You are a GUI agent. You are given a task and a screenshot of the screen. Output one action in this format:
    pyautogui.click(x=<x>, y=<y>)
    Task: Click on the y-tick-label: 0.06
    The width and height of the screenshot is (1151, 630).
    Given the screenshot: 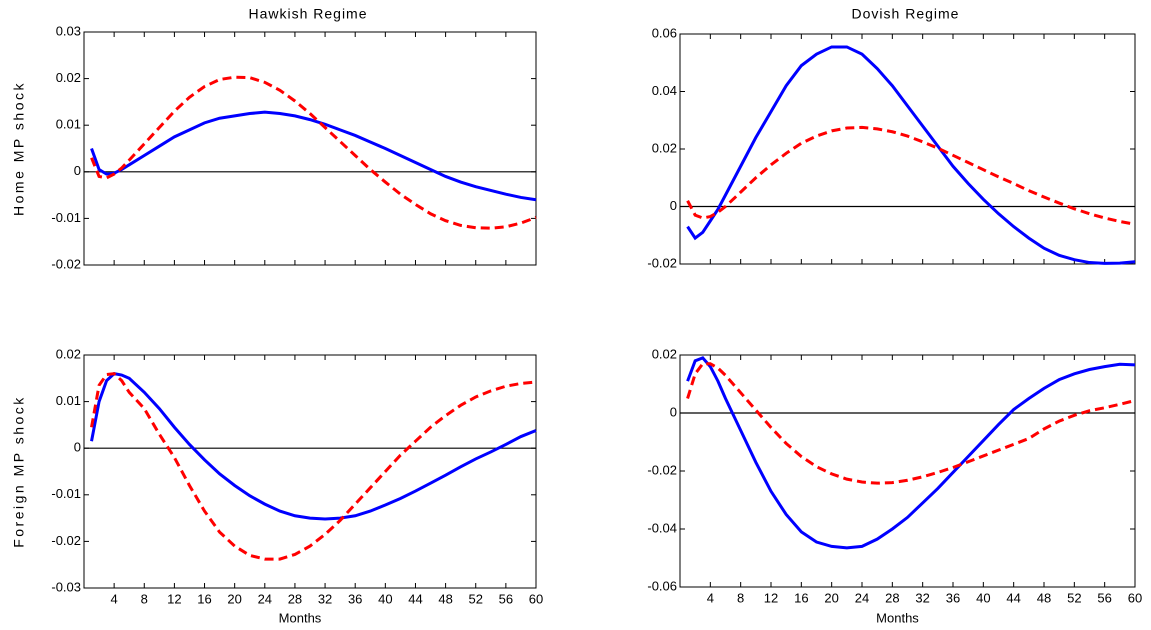 What is the action you would take?
    pyautogui.click(x=664, y=32)
    